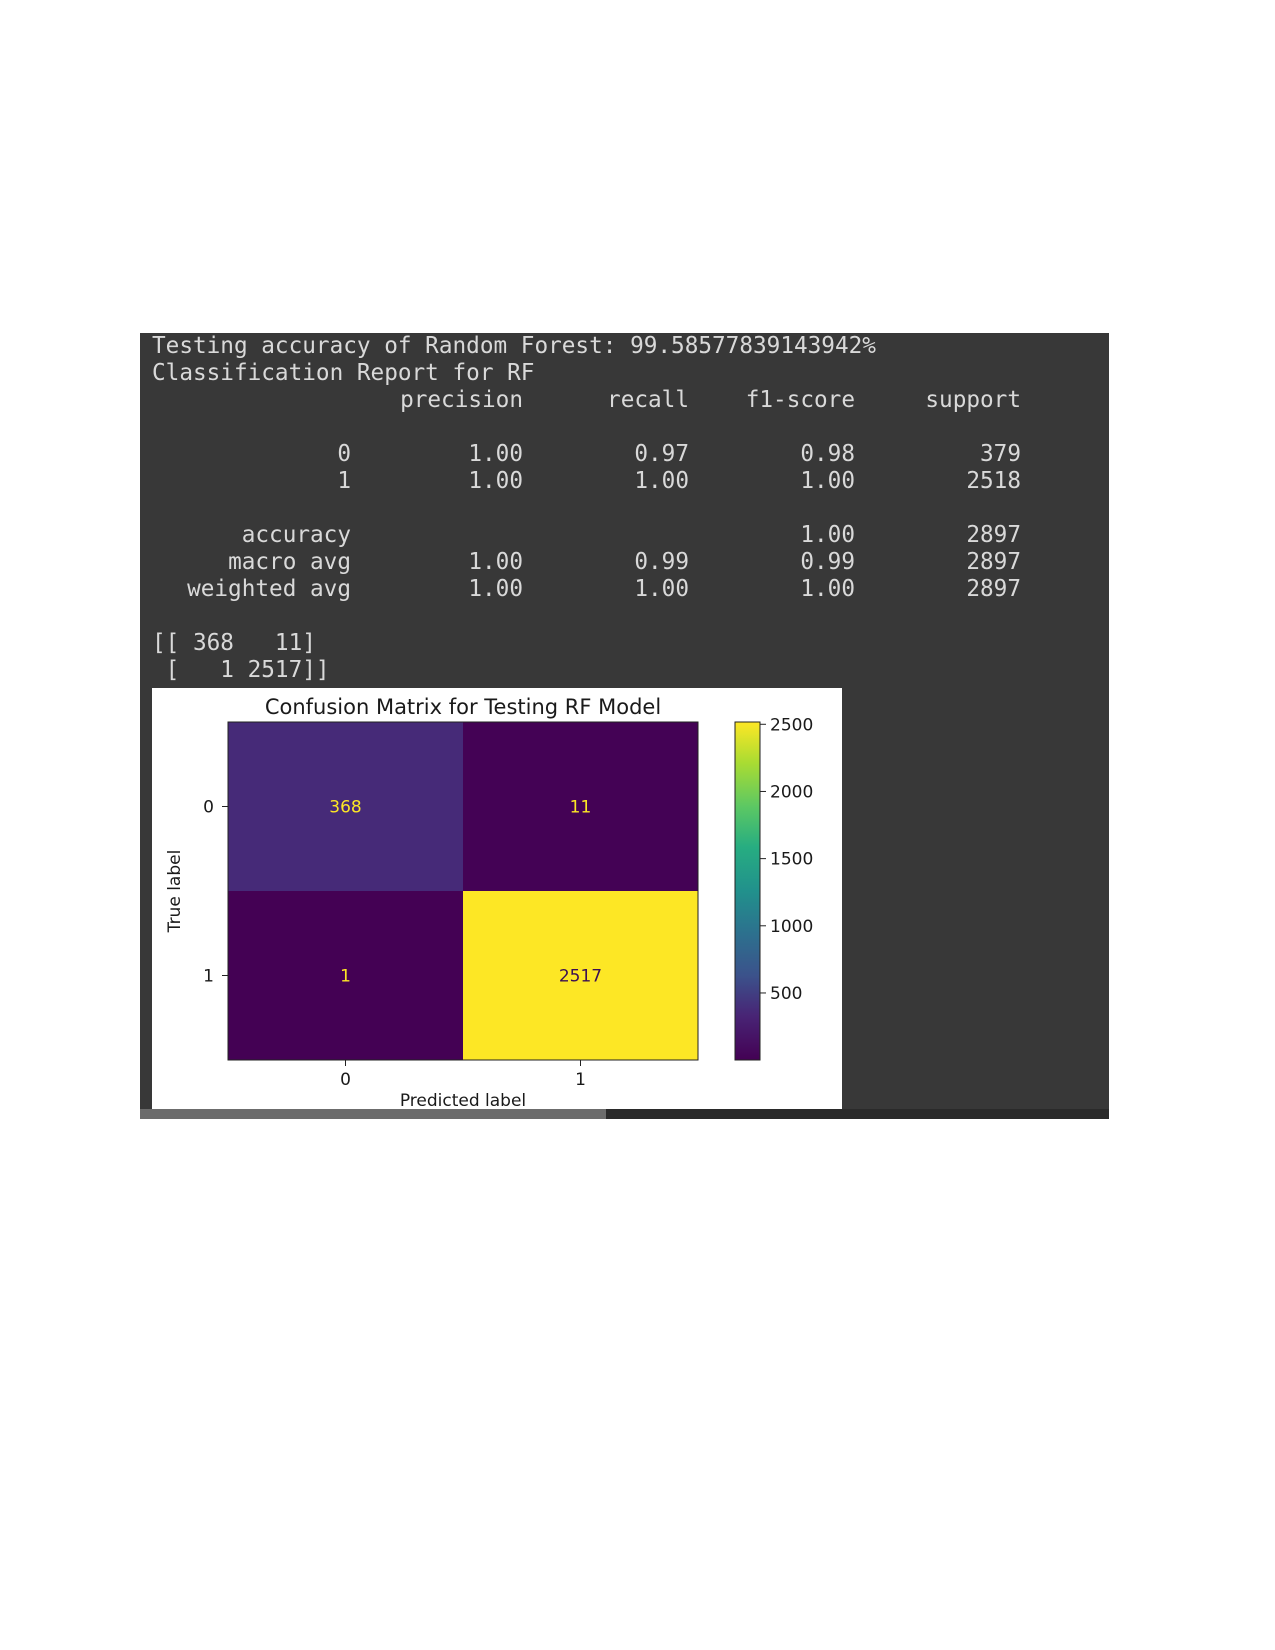  I want to click on colorbar-tick-label: 2500, so click(791, 725).